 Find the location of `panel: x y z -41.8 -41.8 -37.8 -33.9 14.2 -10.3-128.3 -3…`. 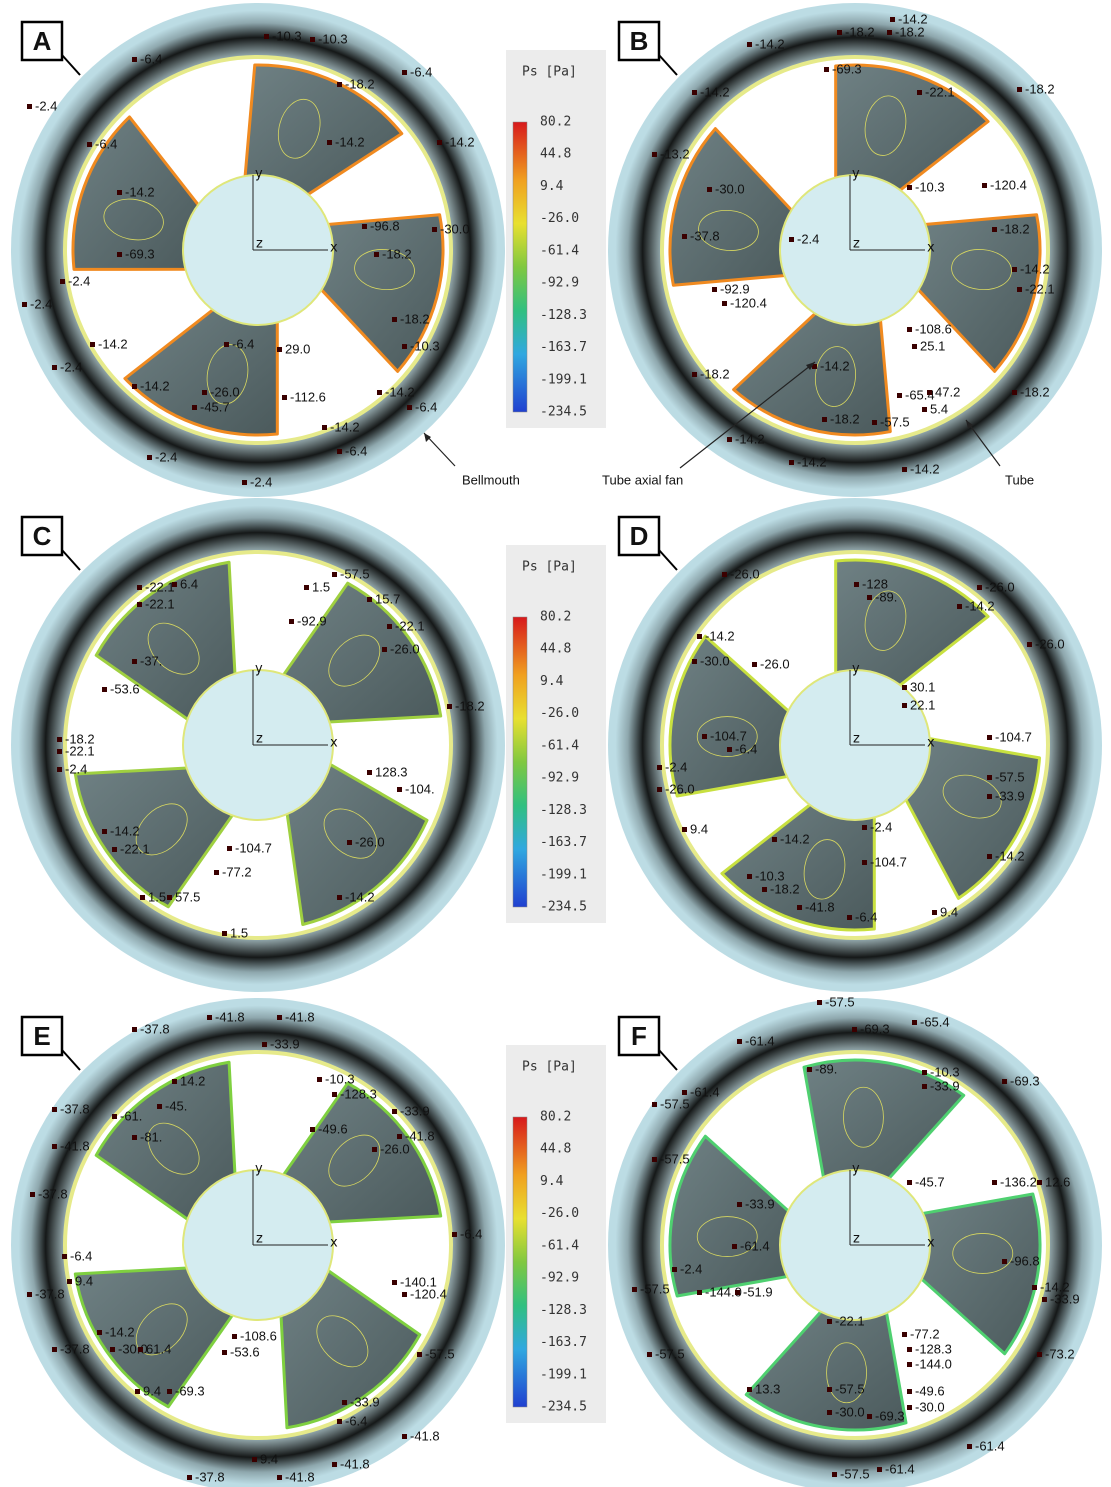

panel: x y z -41.8 -41.8 -37.8 -33.9 14.2 -10.3-128.3 -3… is located at coordinates (258, 1242).